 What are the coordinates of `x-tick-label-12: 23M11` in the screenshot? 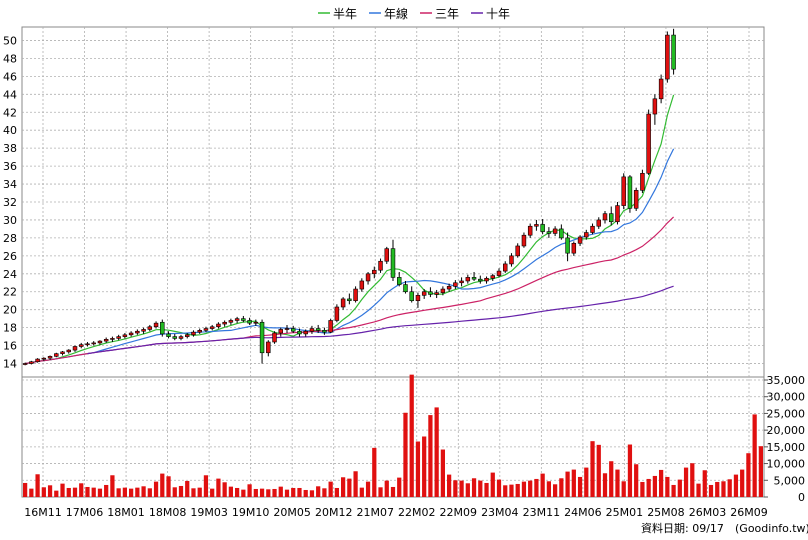 It's located at (542, 512).